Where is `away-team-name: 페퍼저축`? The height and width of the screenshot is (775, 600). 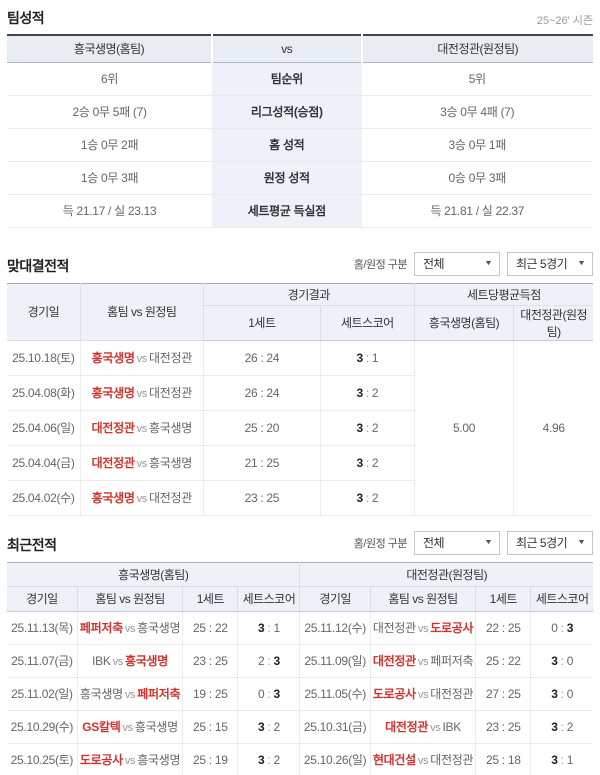
away-team-name: 페퍼저축 is located at coordinates (452, 661).